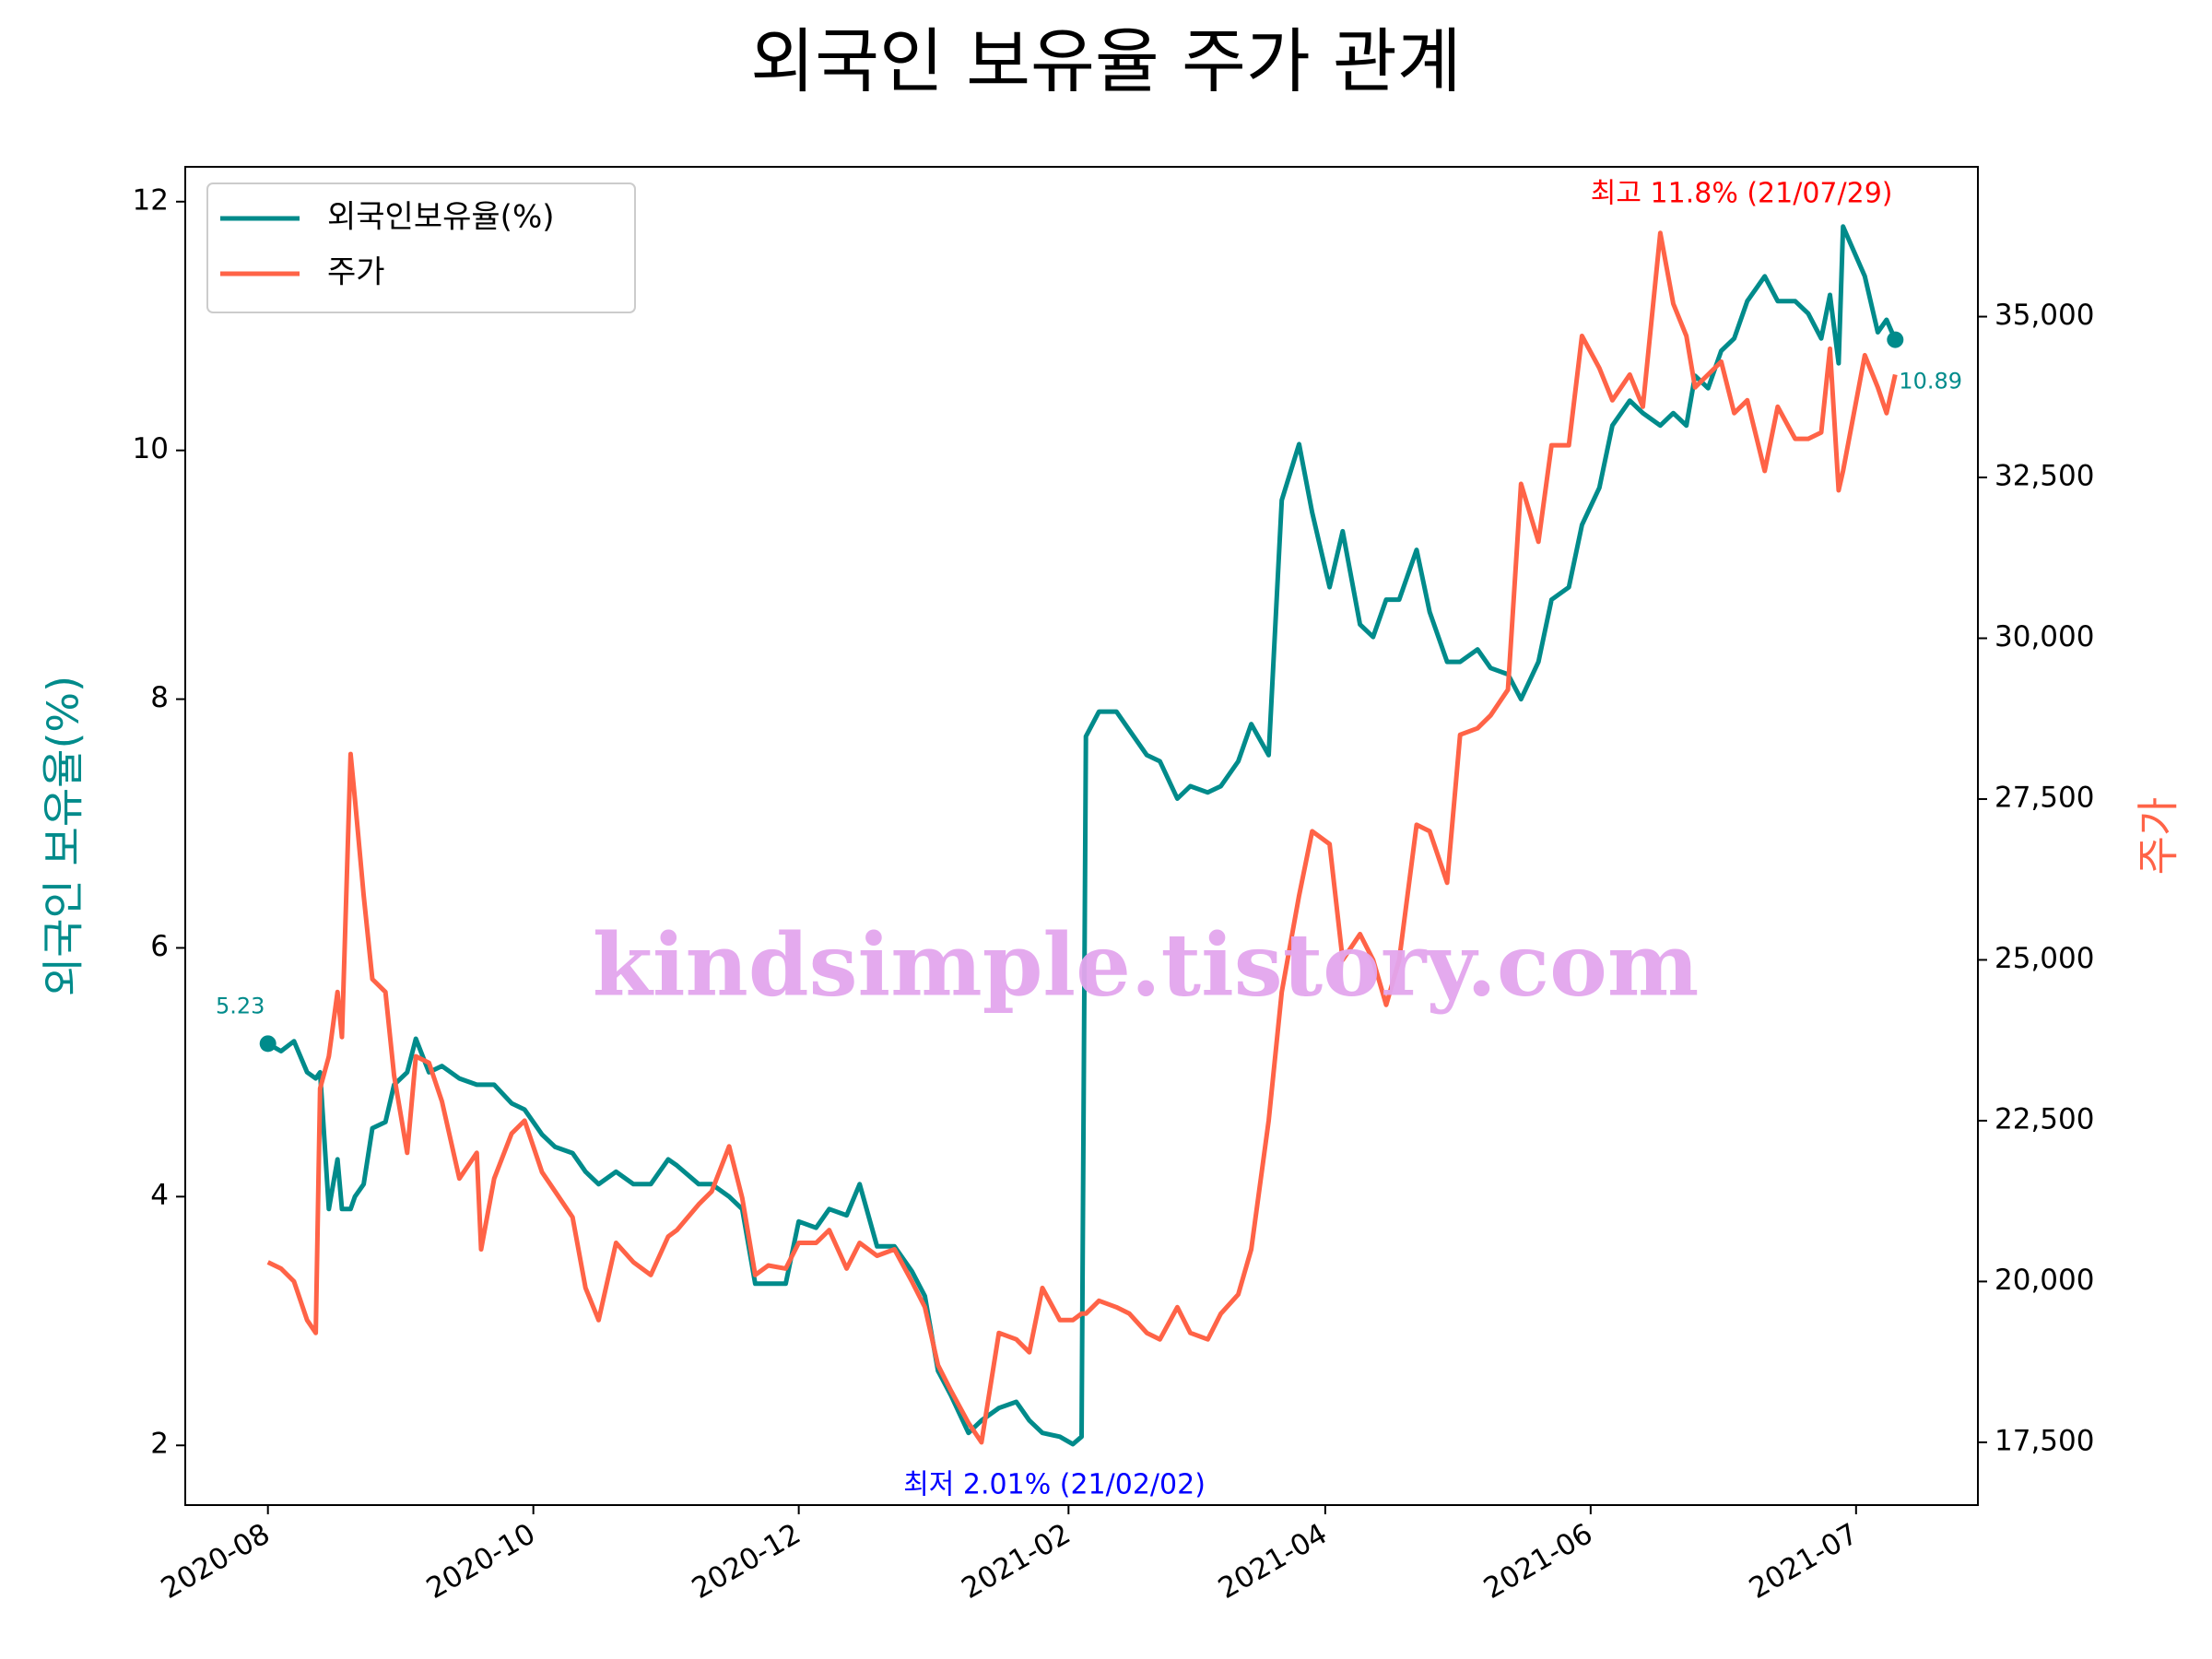 The height and width of the screenshot is (1659, 2212). I want to click on start-label: 5.23, so click(240, 1005).